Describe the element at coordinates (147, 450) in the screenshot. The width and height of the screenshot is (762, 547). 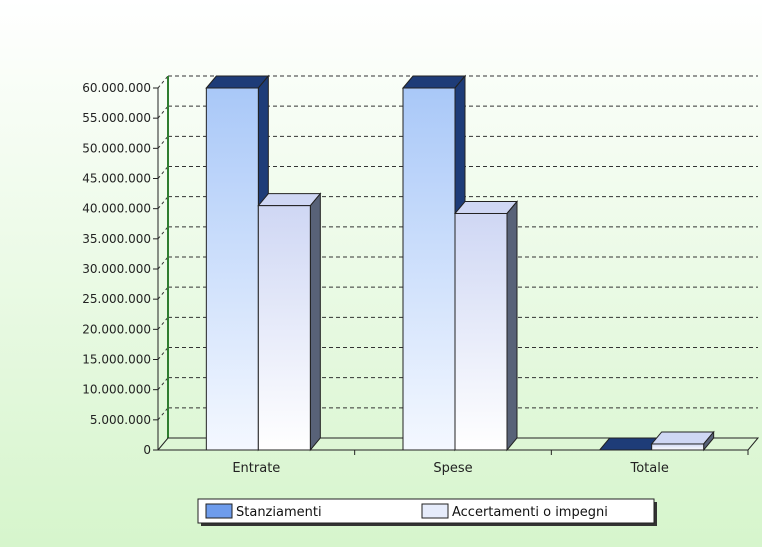
I see `y-tick-label: 0` at that location.